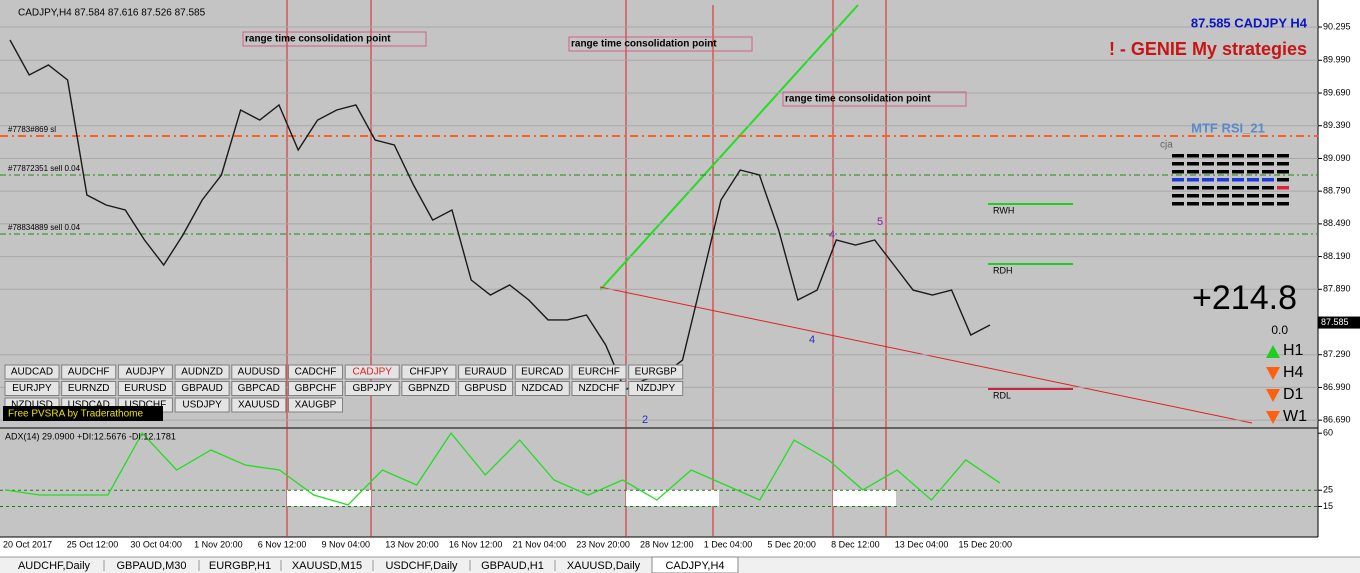 The image size is (1360, 573). What do you see at coordinates (151, 566) in the screenshot?
I see `tab-label: GBPAUD,M30` at bounding box center [151, 566].